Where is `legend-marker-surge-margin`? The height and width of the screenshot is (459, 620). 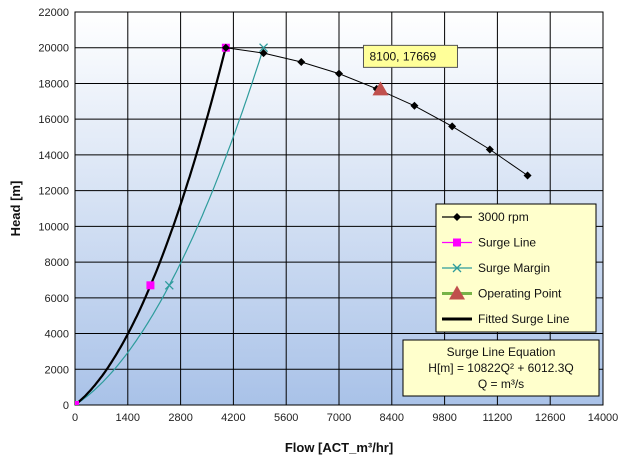 legend-marker-surge-margin is located at coordinates (457, 268).